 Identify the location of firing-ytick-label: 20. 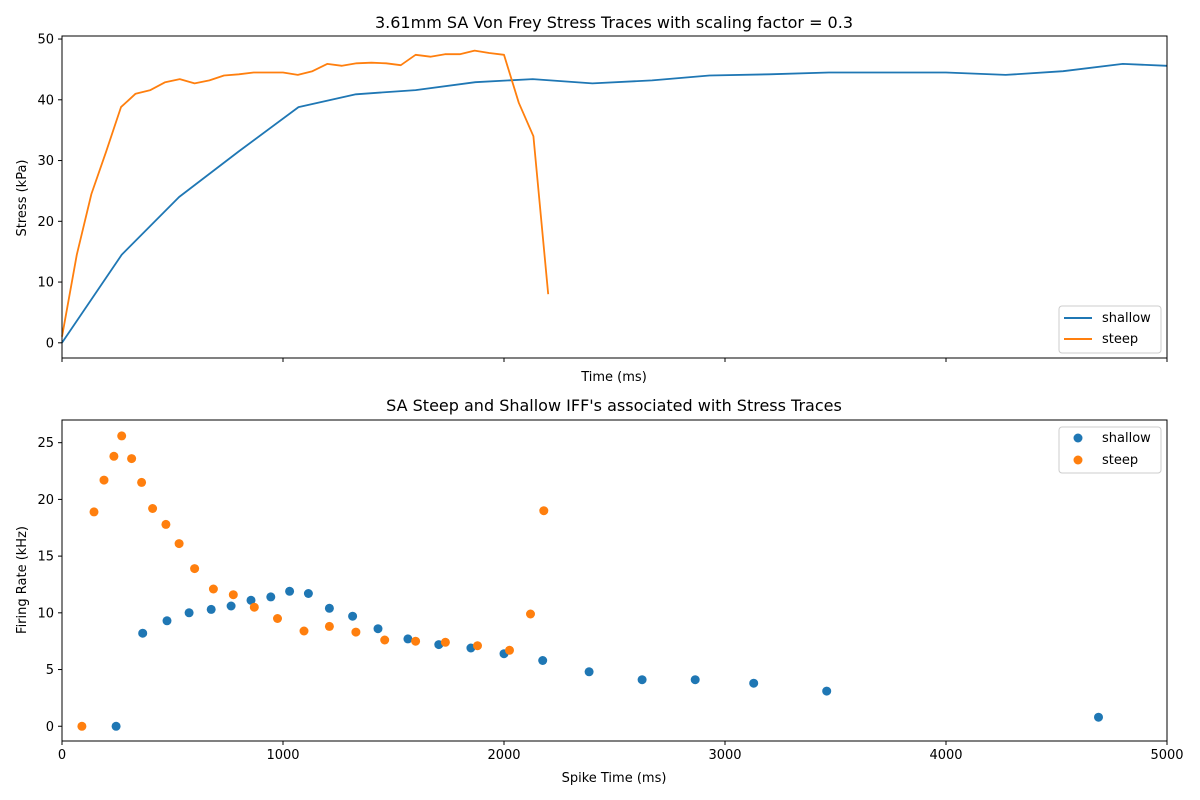
(45, 500).